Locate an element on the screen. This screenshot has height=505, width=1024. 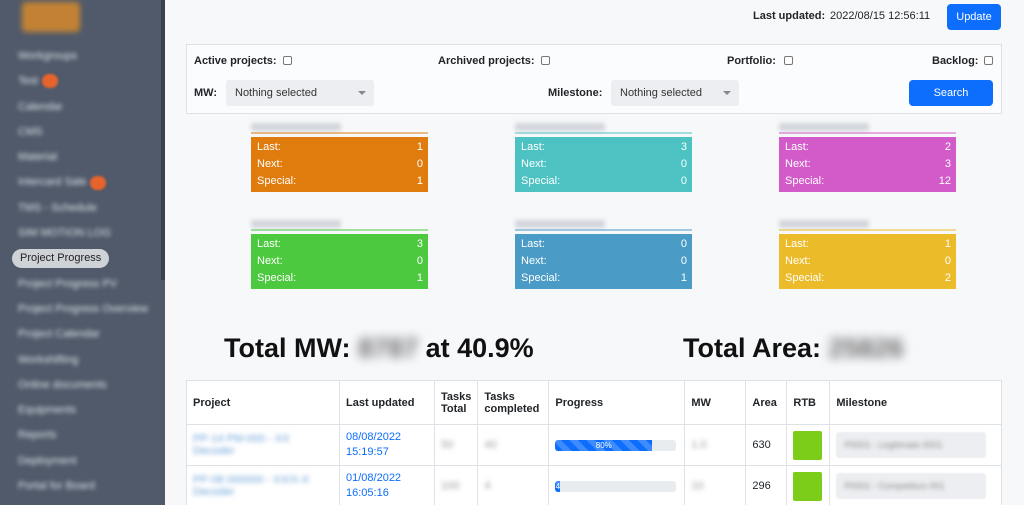
active-projects-checkbox is located at coordinates (287, 60).